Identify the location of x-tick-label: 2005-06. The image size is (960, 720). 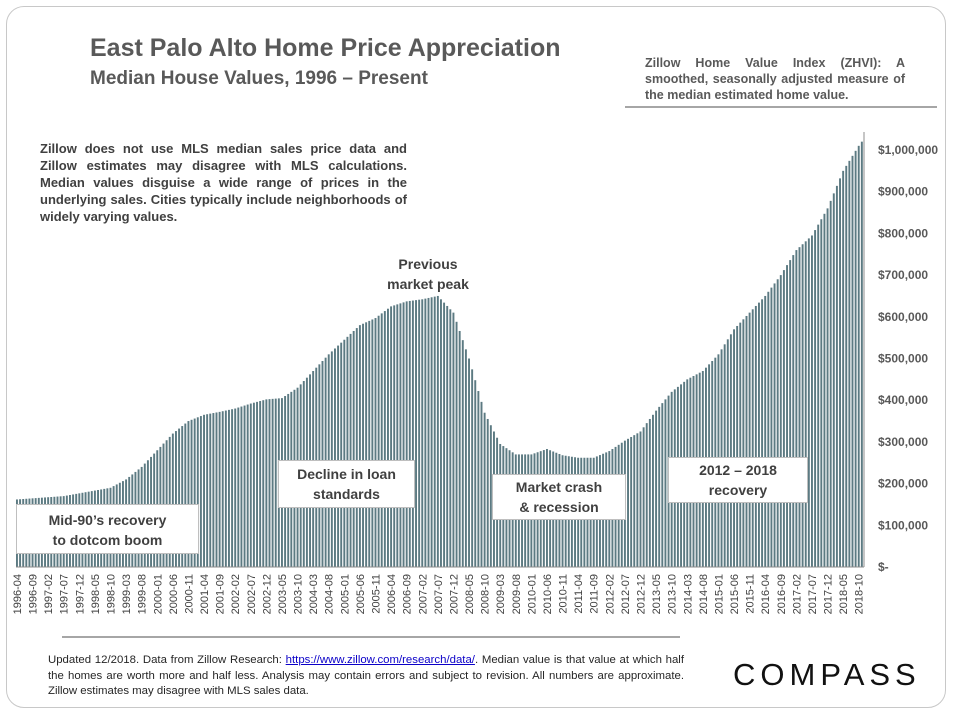
(361, 594).